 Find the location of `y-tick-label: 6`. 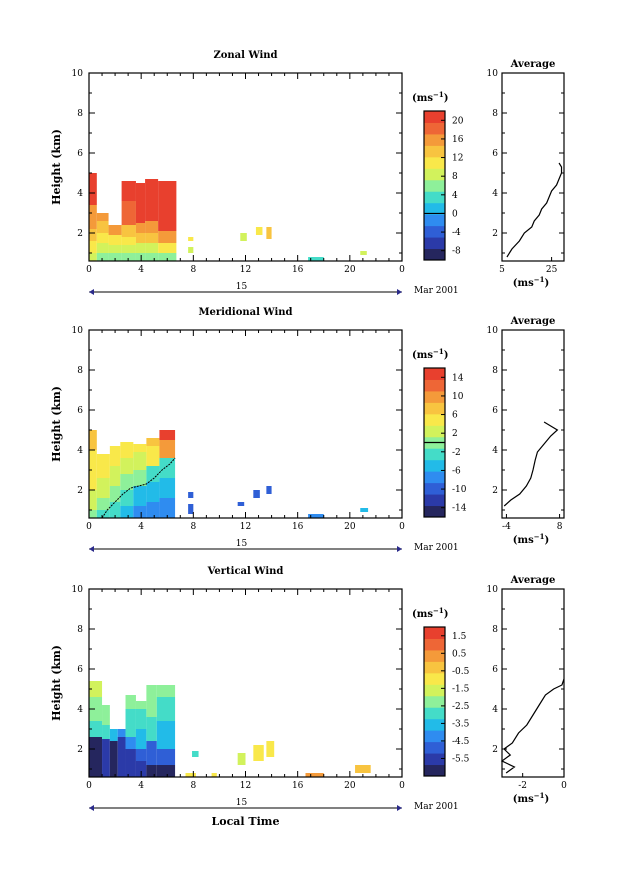

y-tick-label: 6 is located at coordinates (80, 154).